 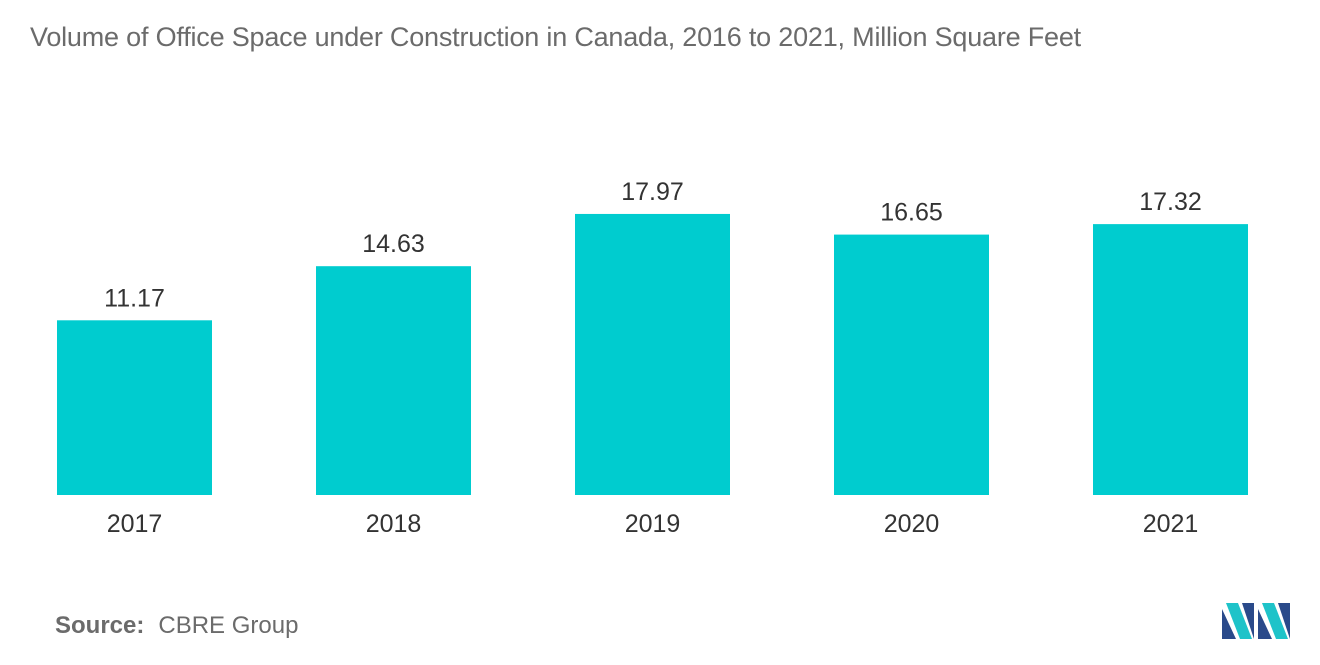 What do you see at coordinates (652, 354) in the screenshot?
I see `bar-2019` at bounding box center [652, 354].